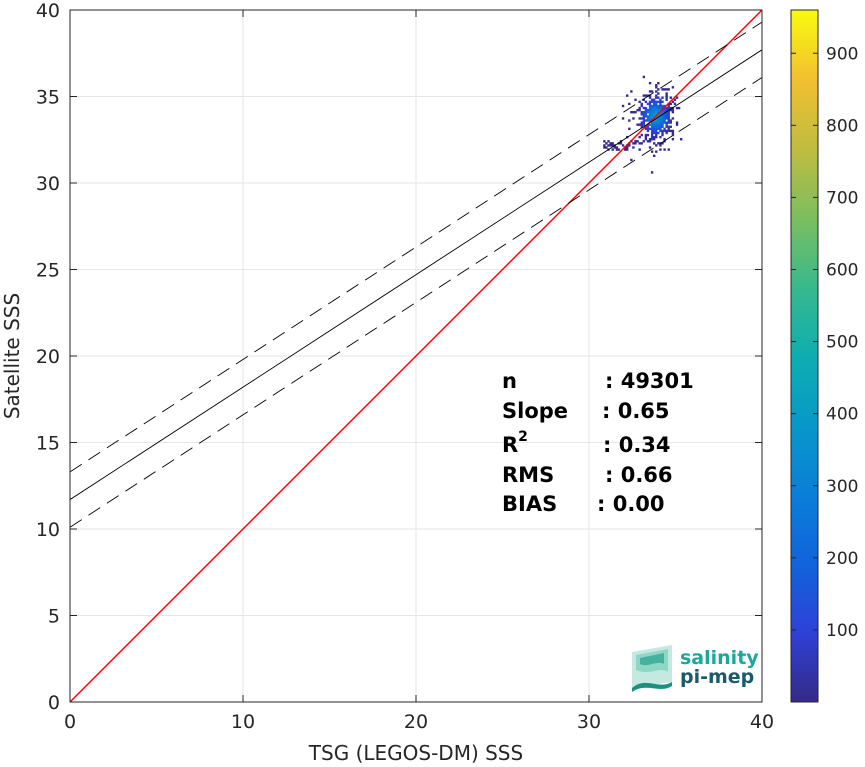 This screenshot has width=865, height=767. I want to click on colorbar-tick-label: 600, so click(842, 271).